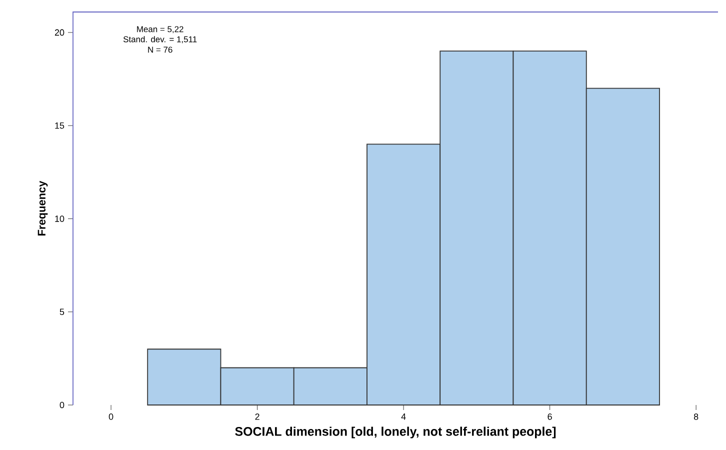  What do you see at coordinates (62, 312) in the screenshot?
I see `y-tick-label: 5` at bounding box center [62, 312].